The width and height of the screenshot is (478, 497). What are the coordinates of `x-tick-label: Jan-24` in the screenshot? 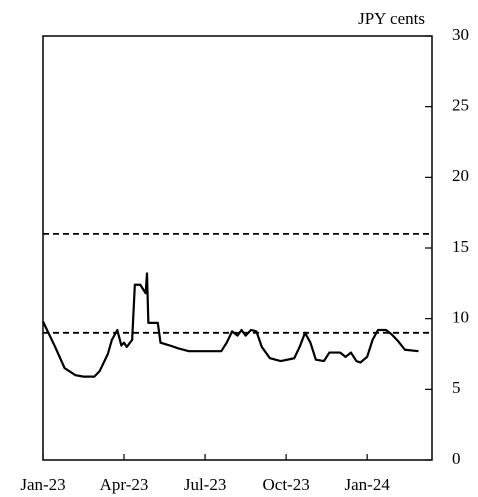 It's located at (368, 484).